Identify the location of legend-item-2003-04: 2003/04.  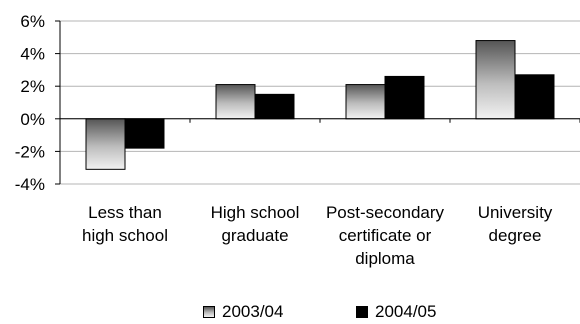
(243, 312).